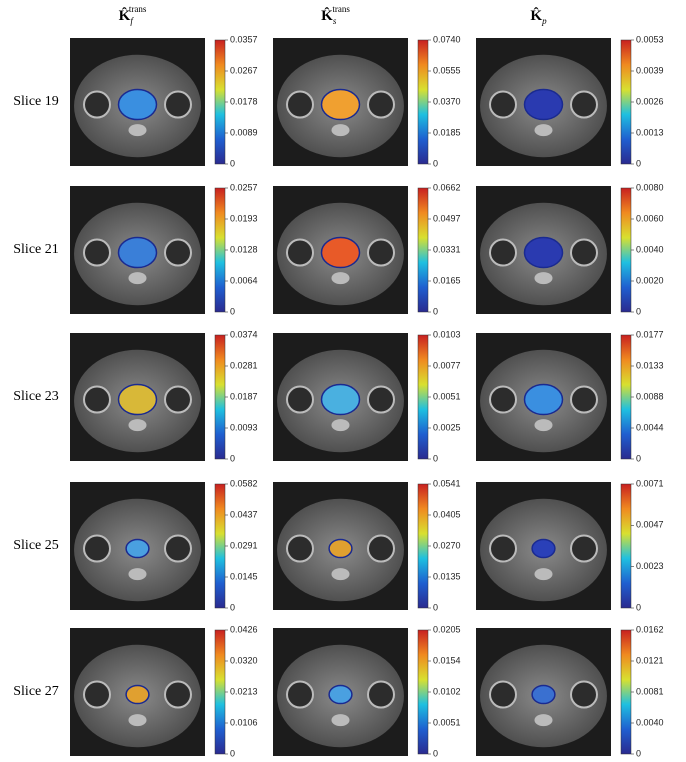  I want to click on colorbar-tick-label: 0.0023, so click(650, 566).